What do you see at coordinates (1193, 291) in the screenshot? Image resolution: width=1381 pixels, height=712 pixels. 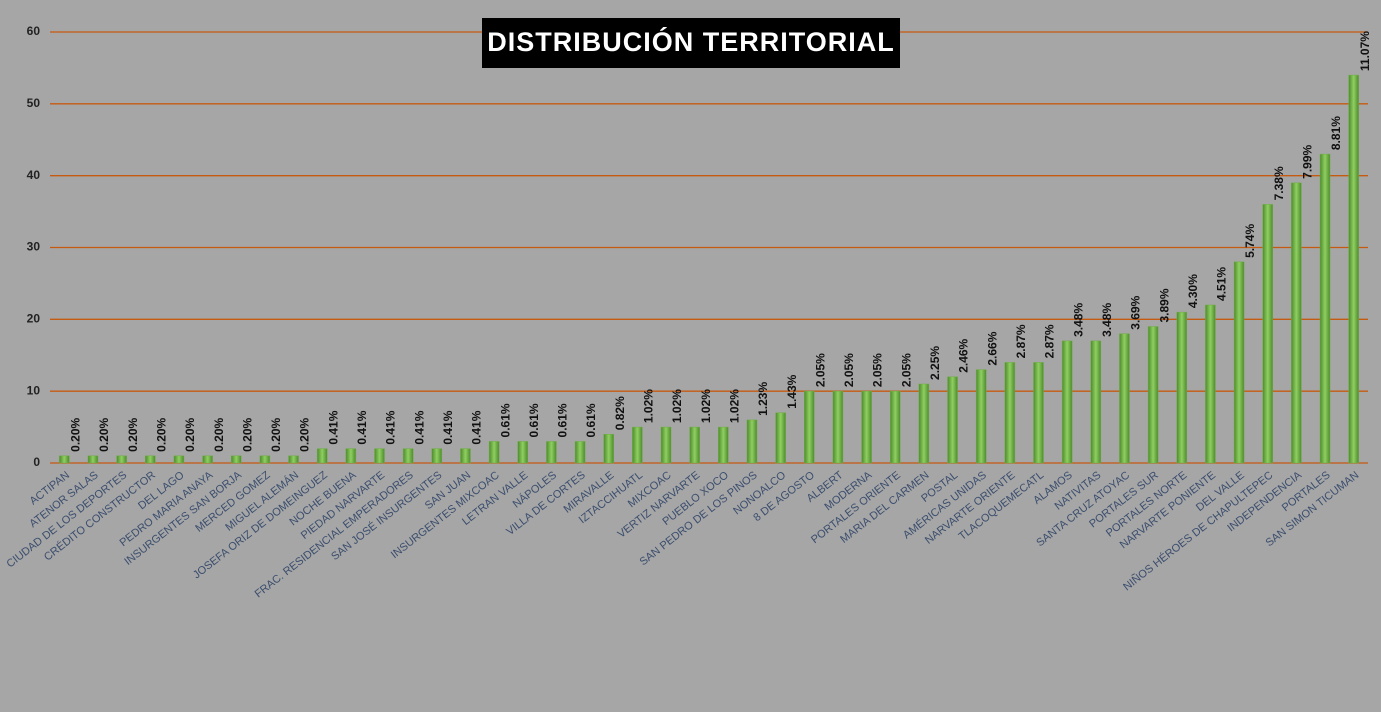 I see `value-label: 4.30%` at bounding box center [1193, 291].